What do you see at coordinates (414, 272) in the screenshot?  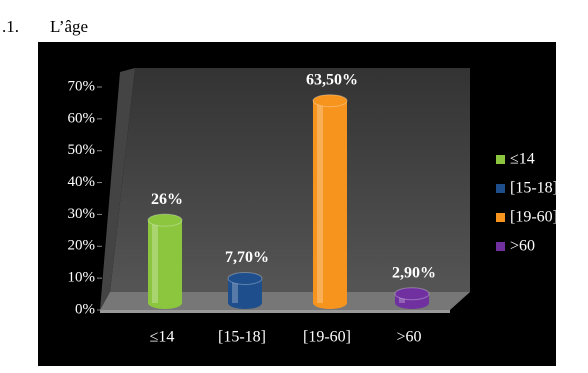 I see `data-label: 2,90%` at bounding box center [414, 272].